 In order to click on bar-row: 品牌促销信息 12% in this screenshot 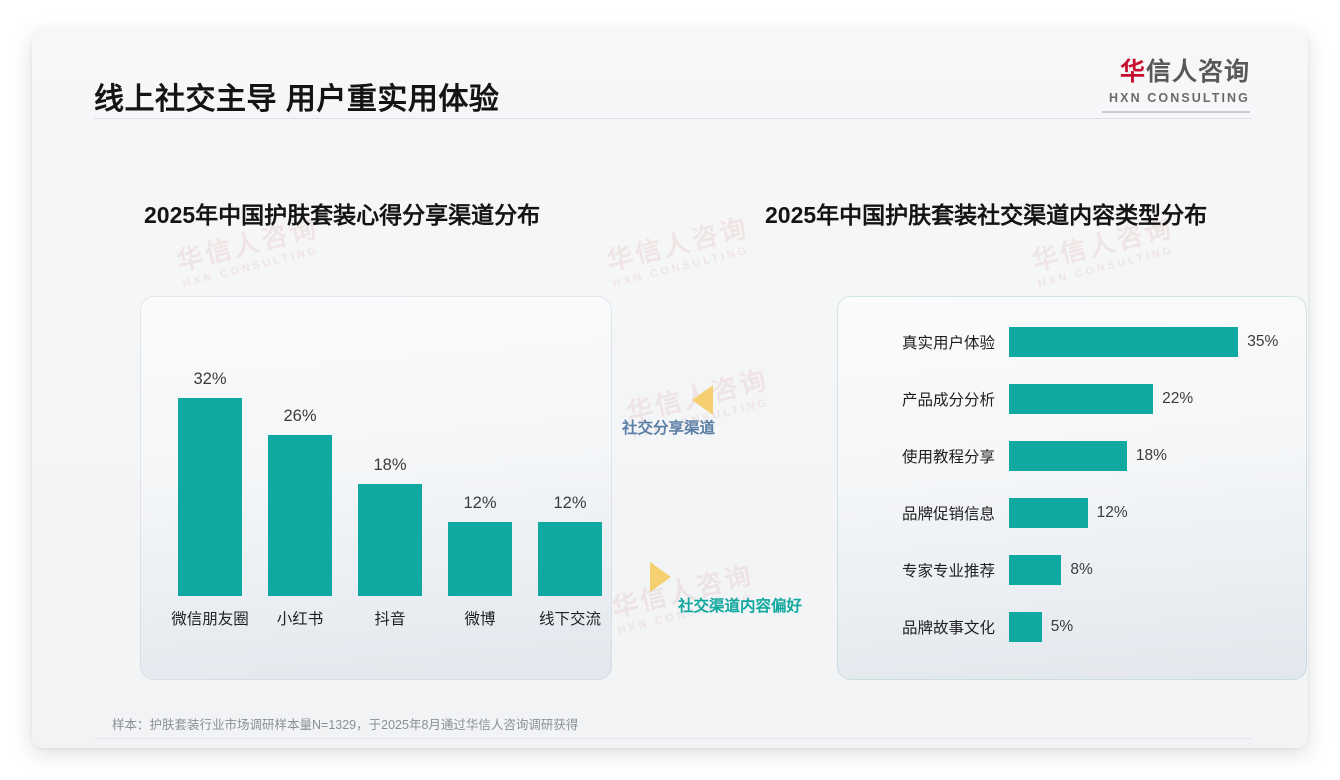, I will do `click(1072, 513)`.